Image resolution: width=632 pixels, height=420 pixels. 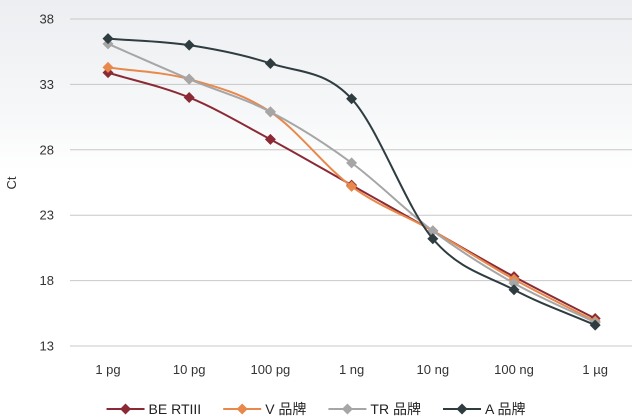 I want to click on legend-label: V 品牌, so click(x=285, y=409).